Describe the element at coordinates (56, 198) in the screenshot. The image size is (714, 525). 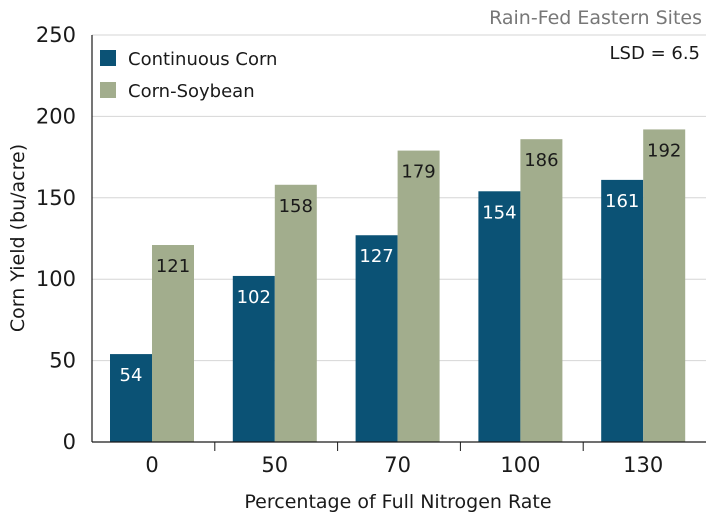
I see `y-tick-label: 150` at that location.